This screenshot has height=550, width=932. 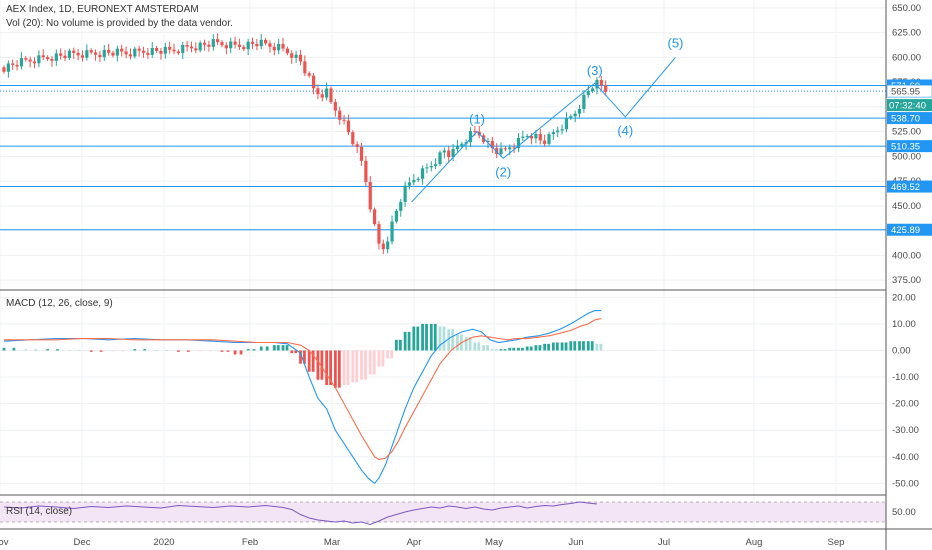 What do you see at coordinates (82, 542) in the screenshot?
I see `x-tick-label: Dec` at bounding box center [82, 542].